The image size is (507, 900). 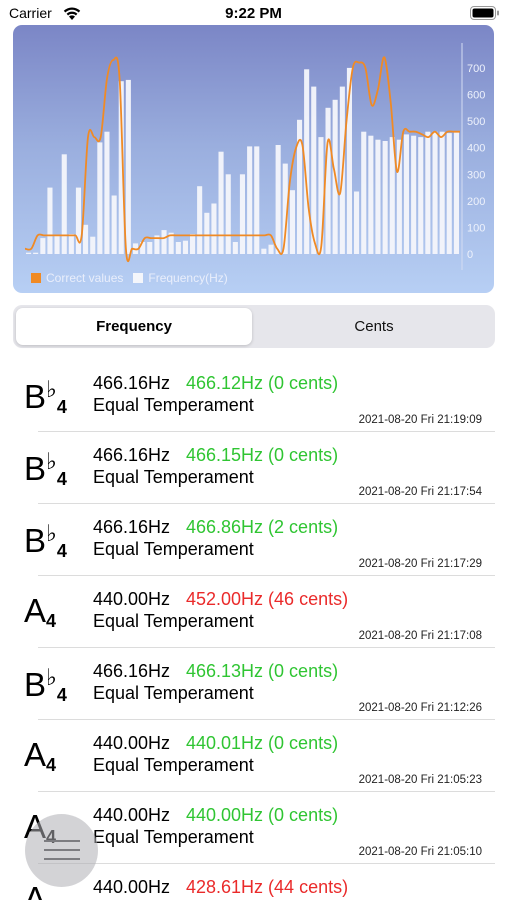 I want to click on y-tick-label: 400, so click(x=476, y=149).